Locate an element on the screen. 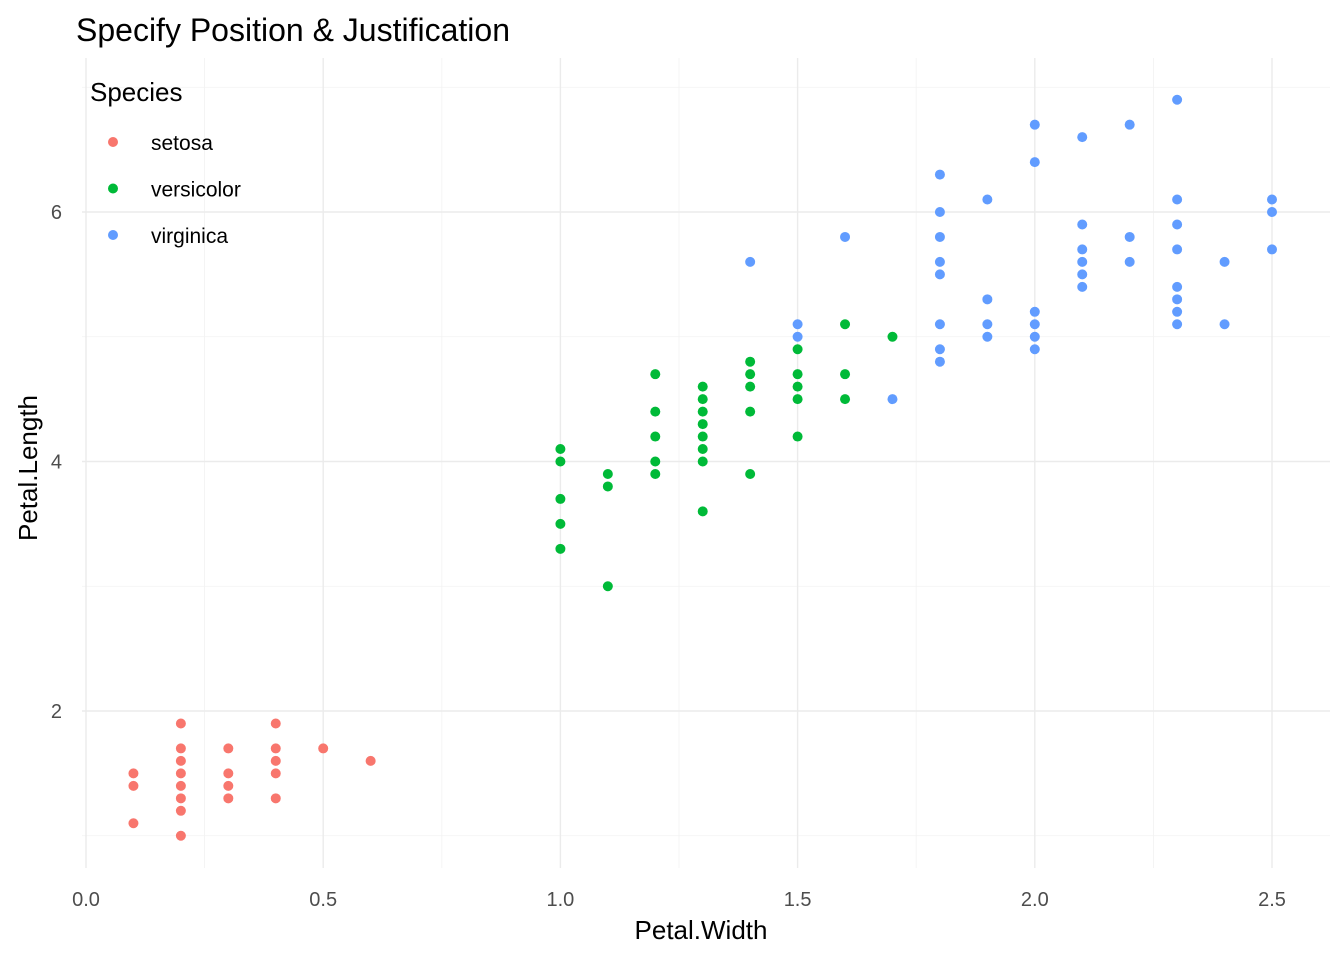 The width and height of the screenshot is (1344, 960). legend-label-virginica: virginica is located at coordinates (189, 236).